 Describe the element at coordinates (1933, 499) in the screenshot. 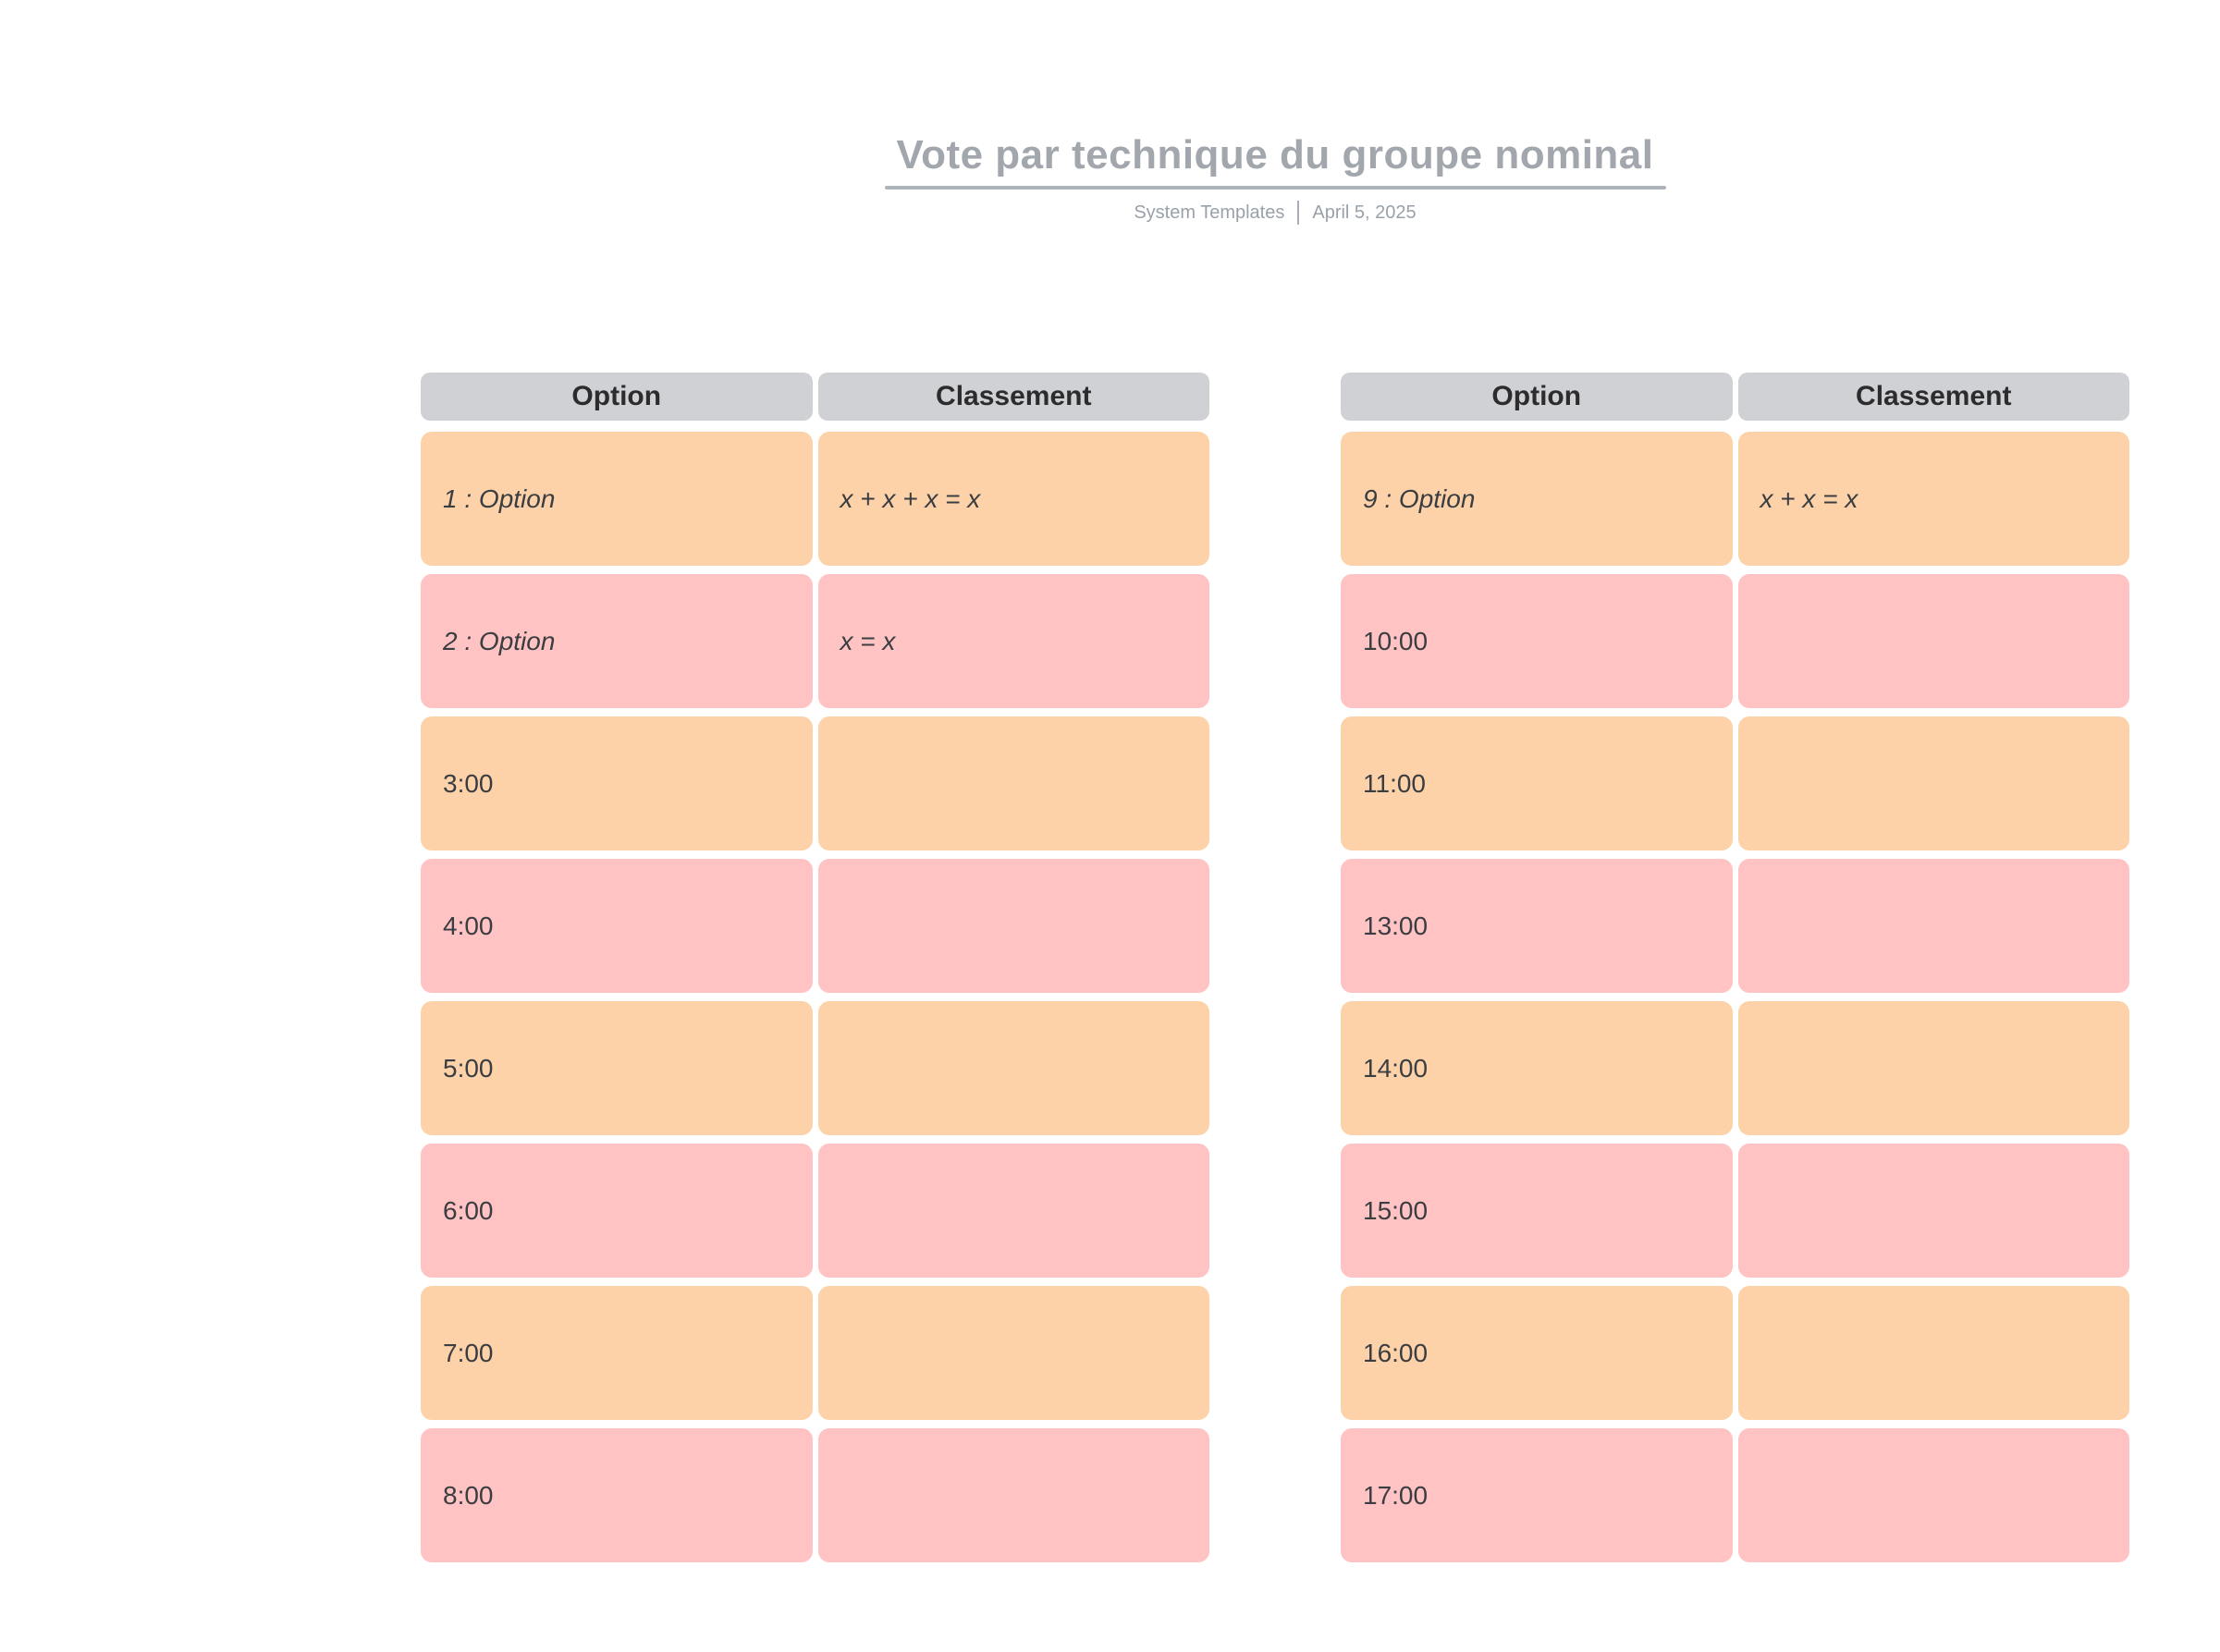

I see `classement-cell: x + x = x` at that location.